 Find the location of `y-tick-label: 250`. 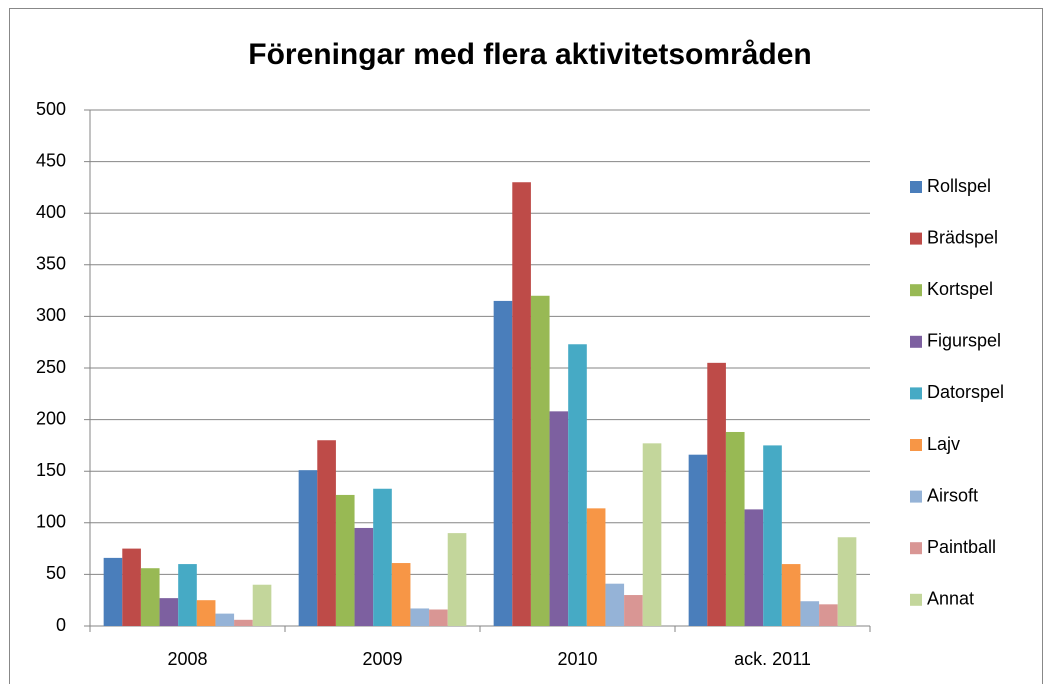

y-tick-label: 250 is located at coordinates (51, 367).